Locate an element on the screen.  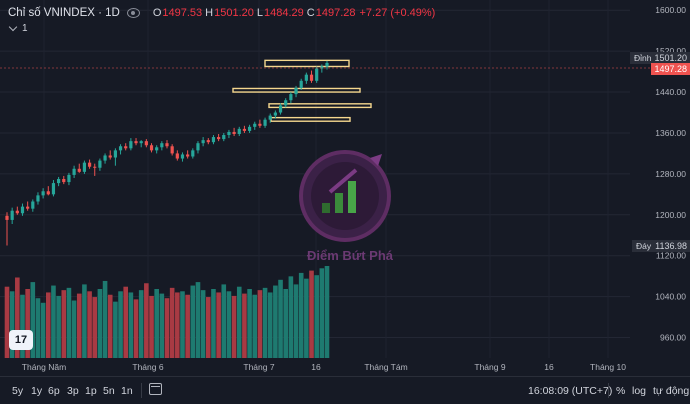
price-tick-label: 1200.00 is located at coordinates (670, 215).